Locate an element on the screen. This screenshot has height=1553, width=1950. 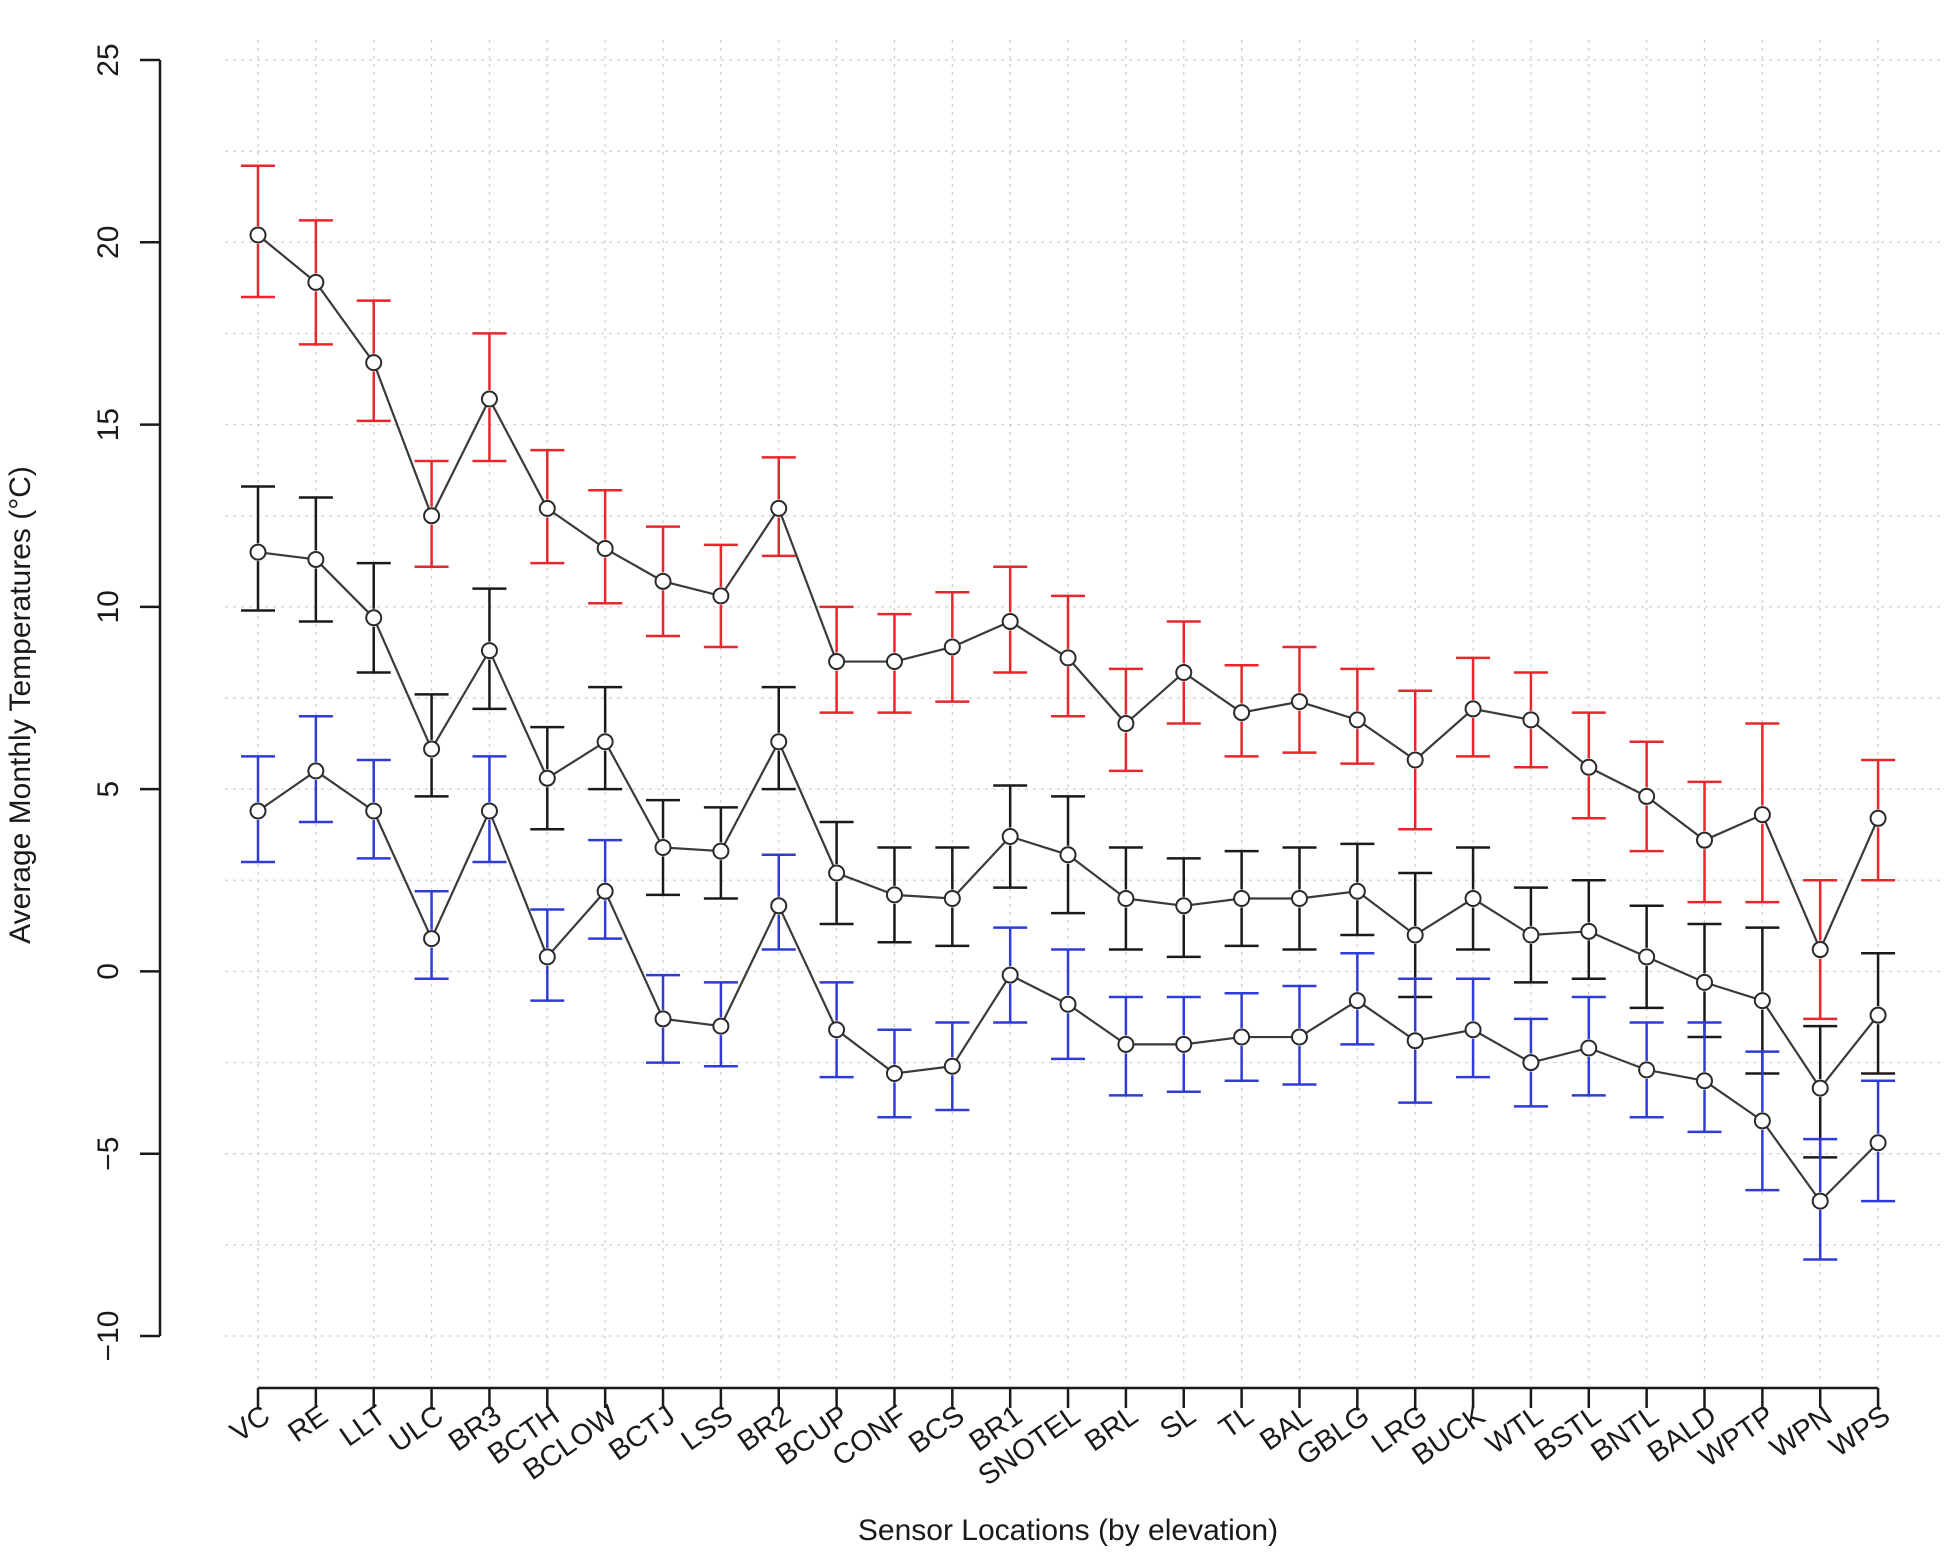
x-tick-label: VC is located at coordinates (250, 1424).